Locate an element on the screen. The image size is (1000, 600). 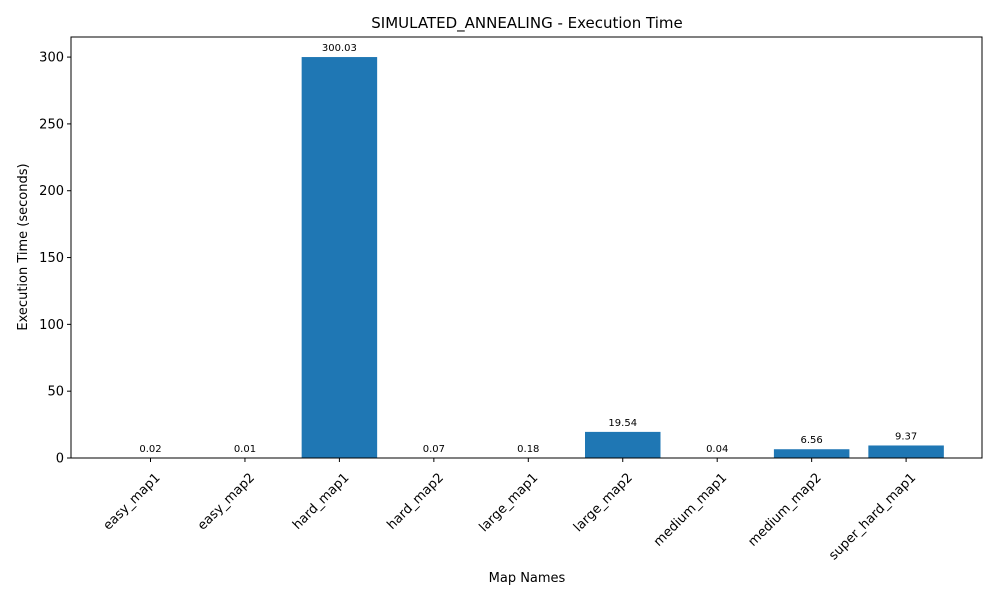
bar-medium_map2 is located at coordinates (811, 453).